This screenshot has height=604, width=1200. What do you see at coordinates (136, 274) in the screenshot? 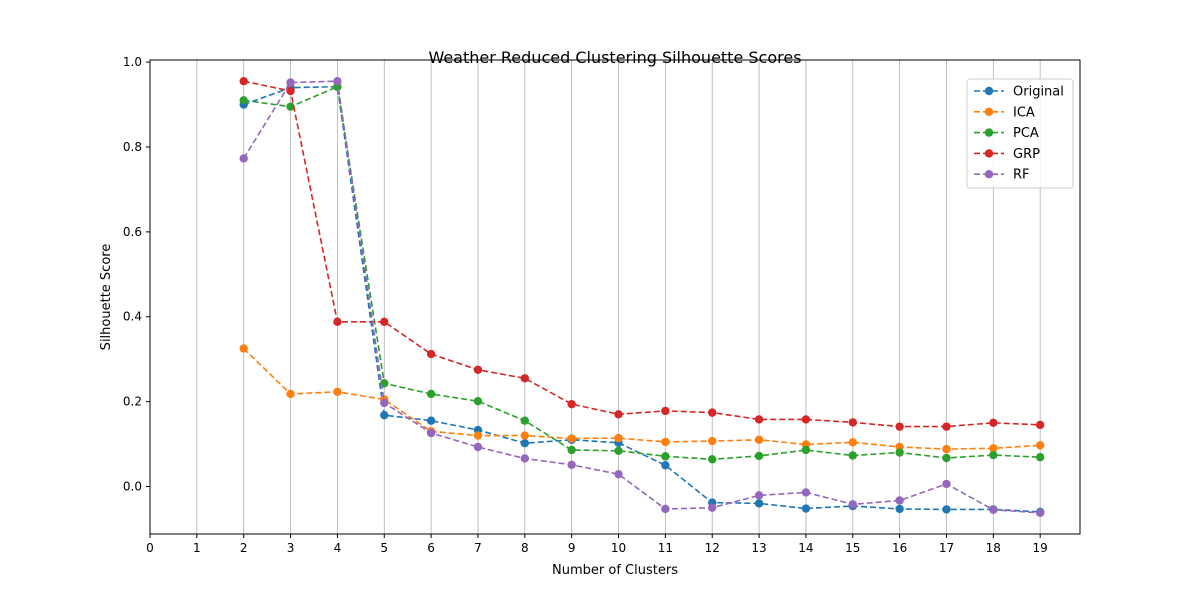
I see `y-axis-ticks: 0.0 0.2 0.4 0.6 0.8 1.0` at bounding box center [136, 274].